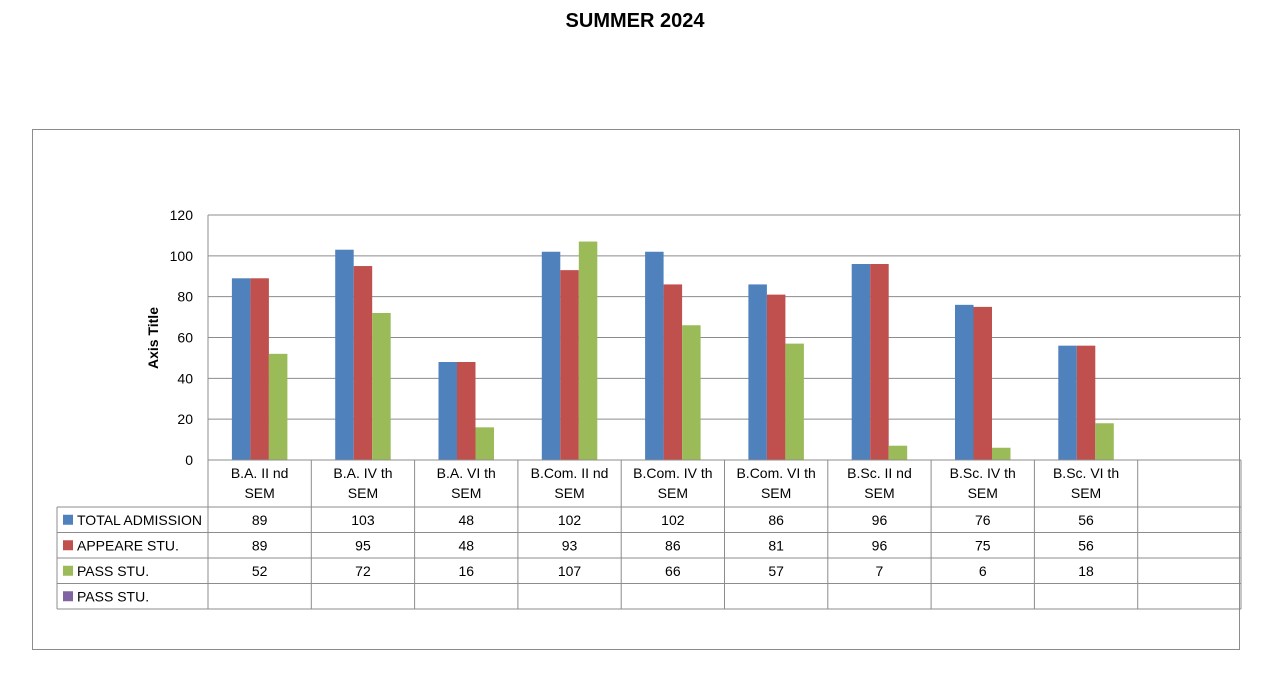 The height and width of the screenshot is (681, 1277). I want to click on category-label: B.Com. VI th, so click(775, 473).